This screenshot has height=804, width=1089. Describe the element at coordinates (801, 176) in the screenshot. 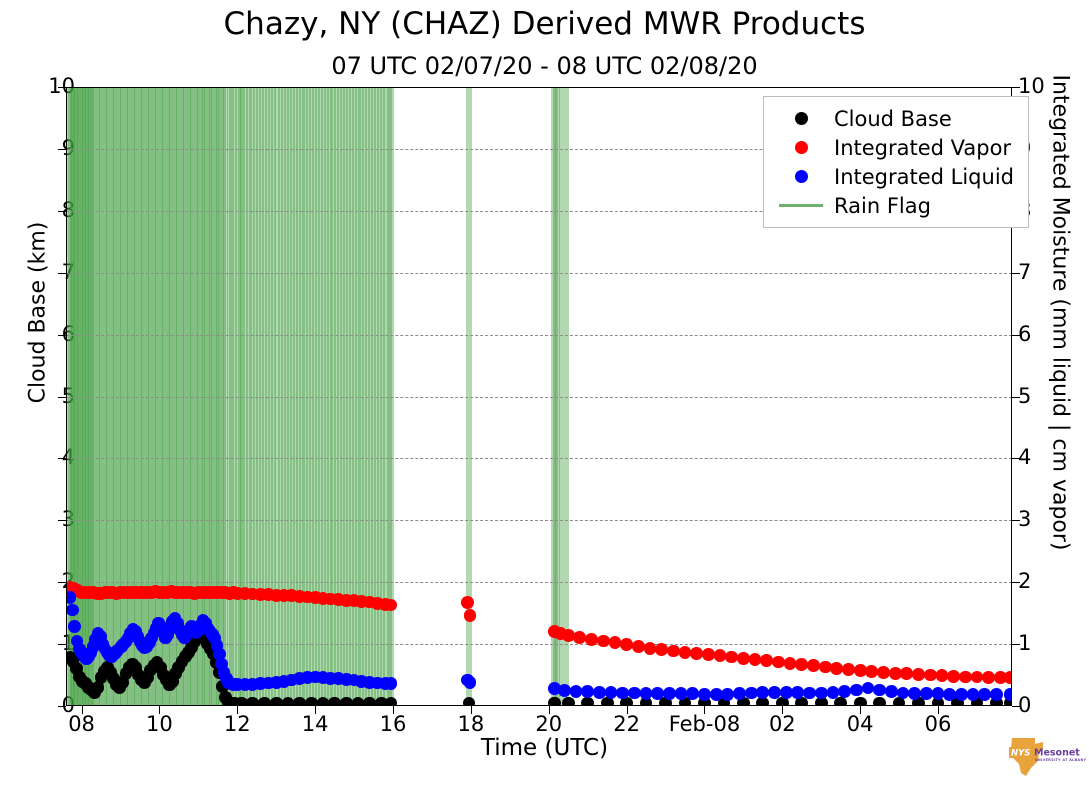

I see `dot-icon` at that location.